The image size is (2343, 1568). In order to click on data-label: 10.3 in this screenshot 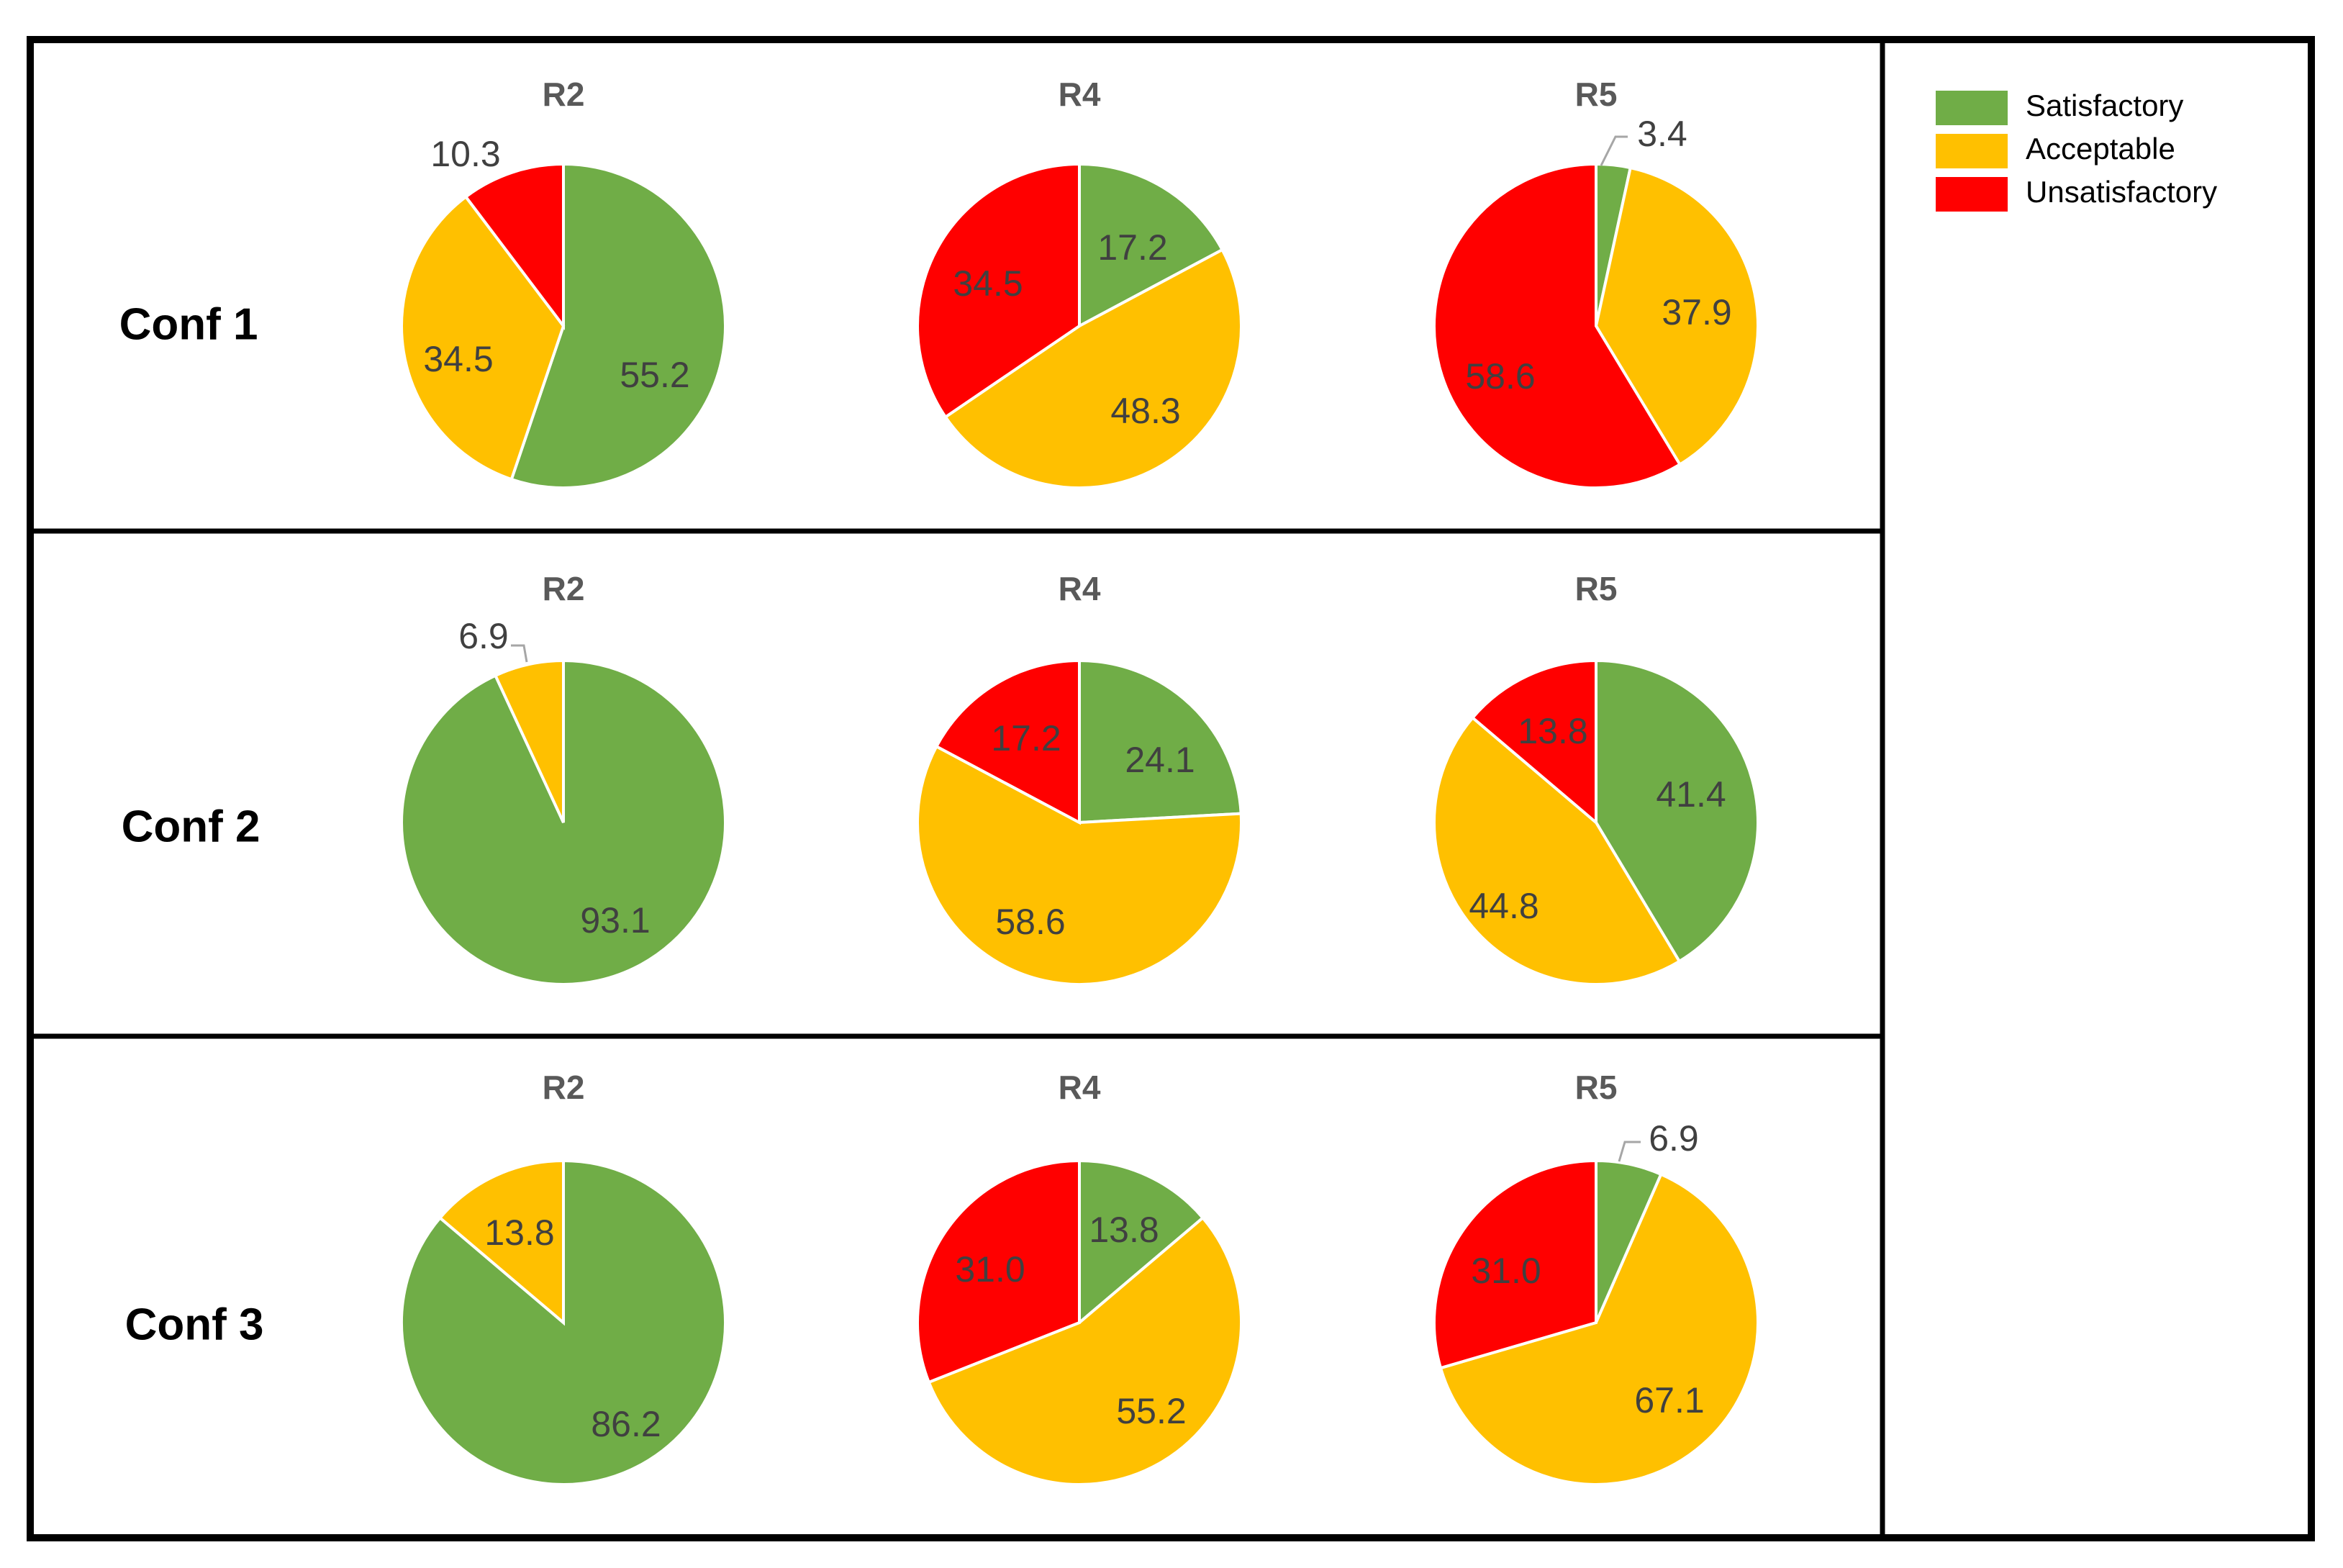, I will do `click(465, 154)`.